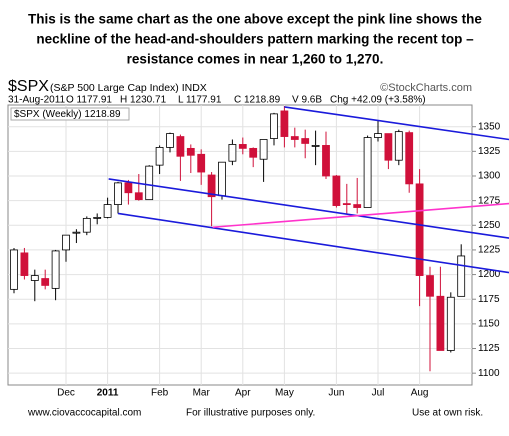 The image size is (509, 436). I want to click on y-tick-label: 1225, so click(489, 250).